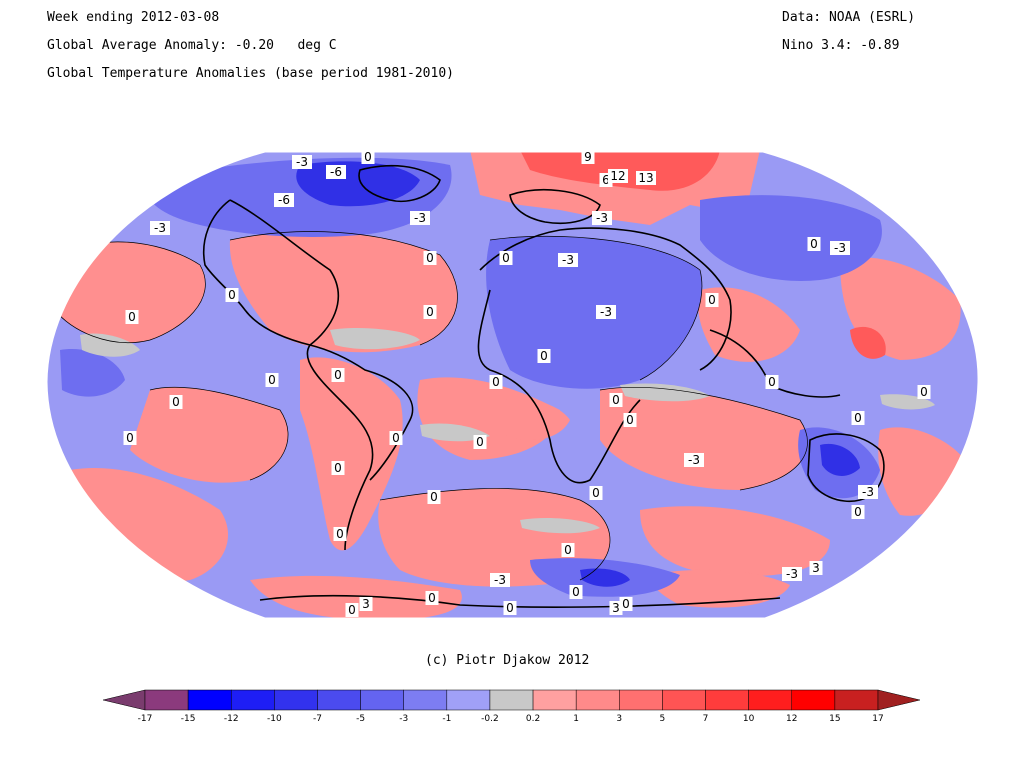 The height and width of the screenshot is (768, 1024). Describe the element at coordinates (274, 719) in the screenshot. I see `colorbar-tick-label: -10` at that location.